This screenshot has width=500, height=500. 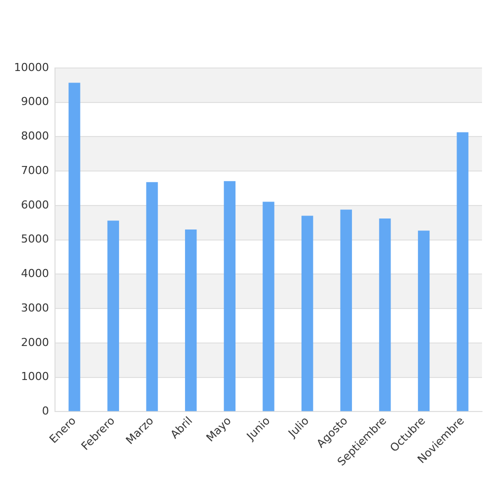 What do you see at coordinates (34, 170) in the screenshot?
I see `y-tick-label: 7000` at bounding box center [34, 170].